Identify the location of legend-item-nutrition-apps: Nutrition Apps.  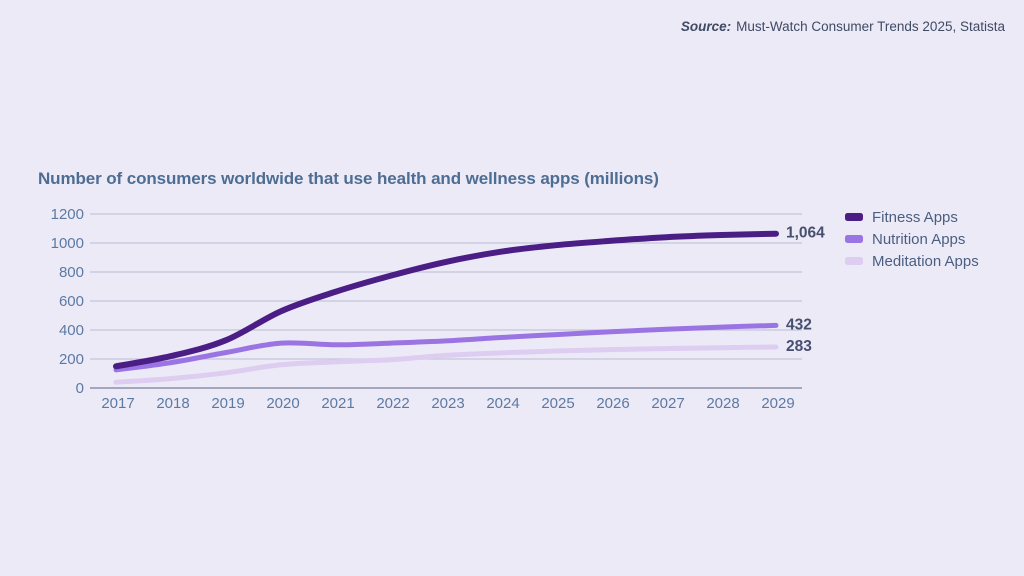
(912, 239).